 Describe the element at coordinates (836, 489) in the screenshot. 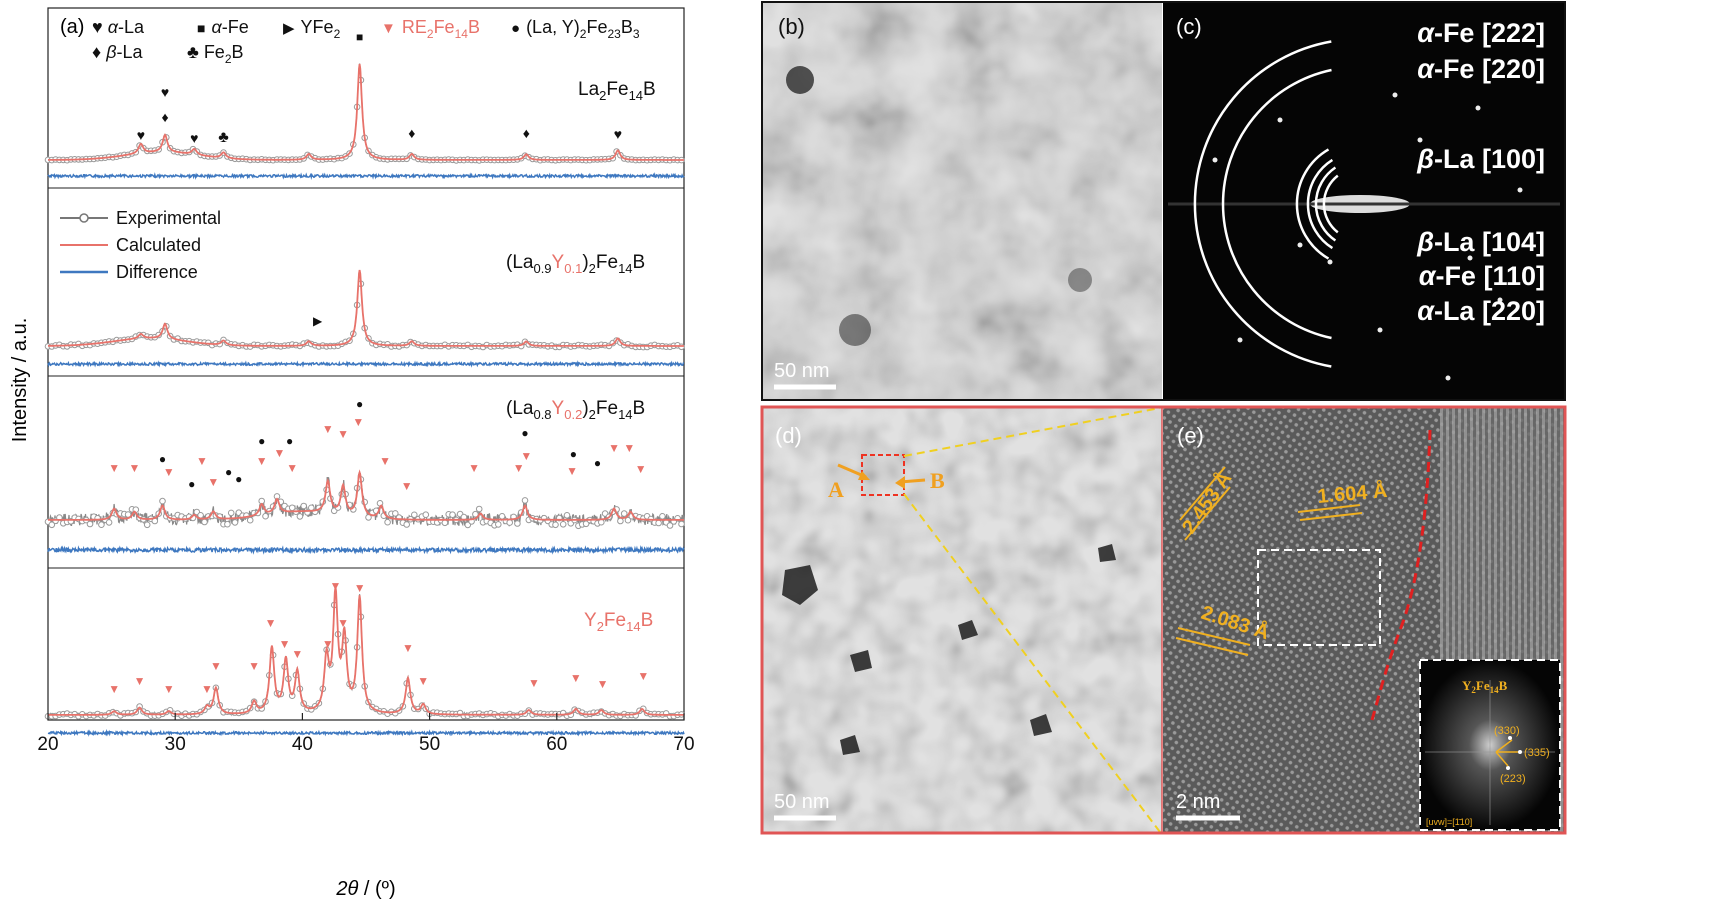

I see `point-a-label: A` at that location.